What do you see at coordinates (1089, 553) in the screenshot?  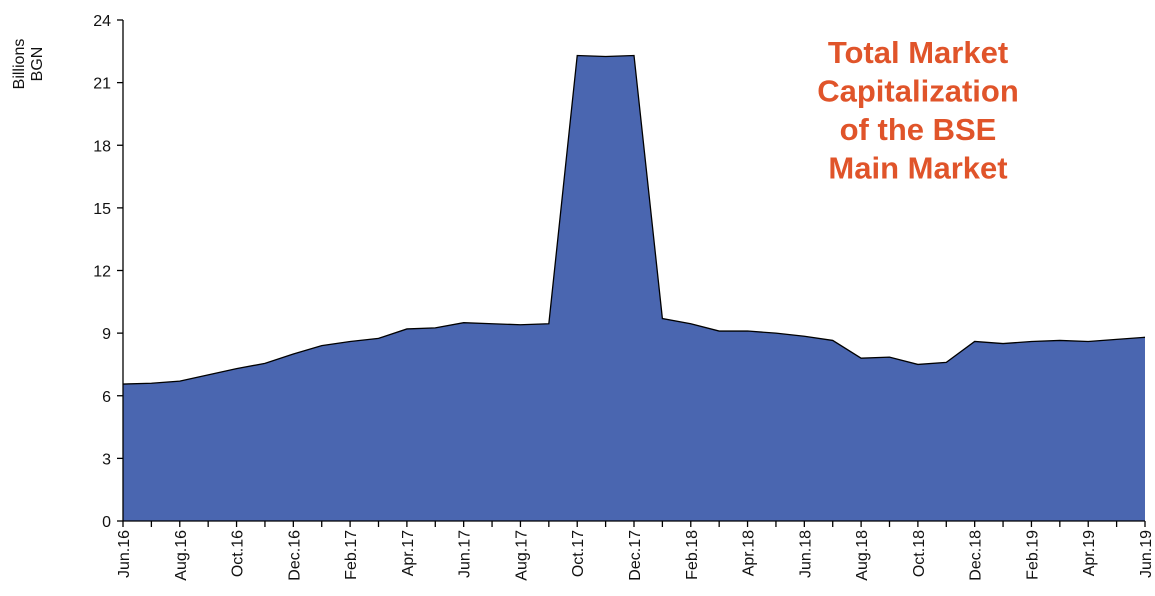 I see `x-tick-label: Apr.19` at bounding box center [1089, 553].